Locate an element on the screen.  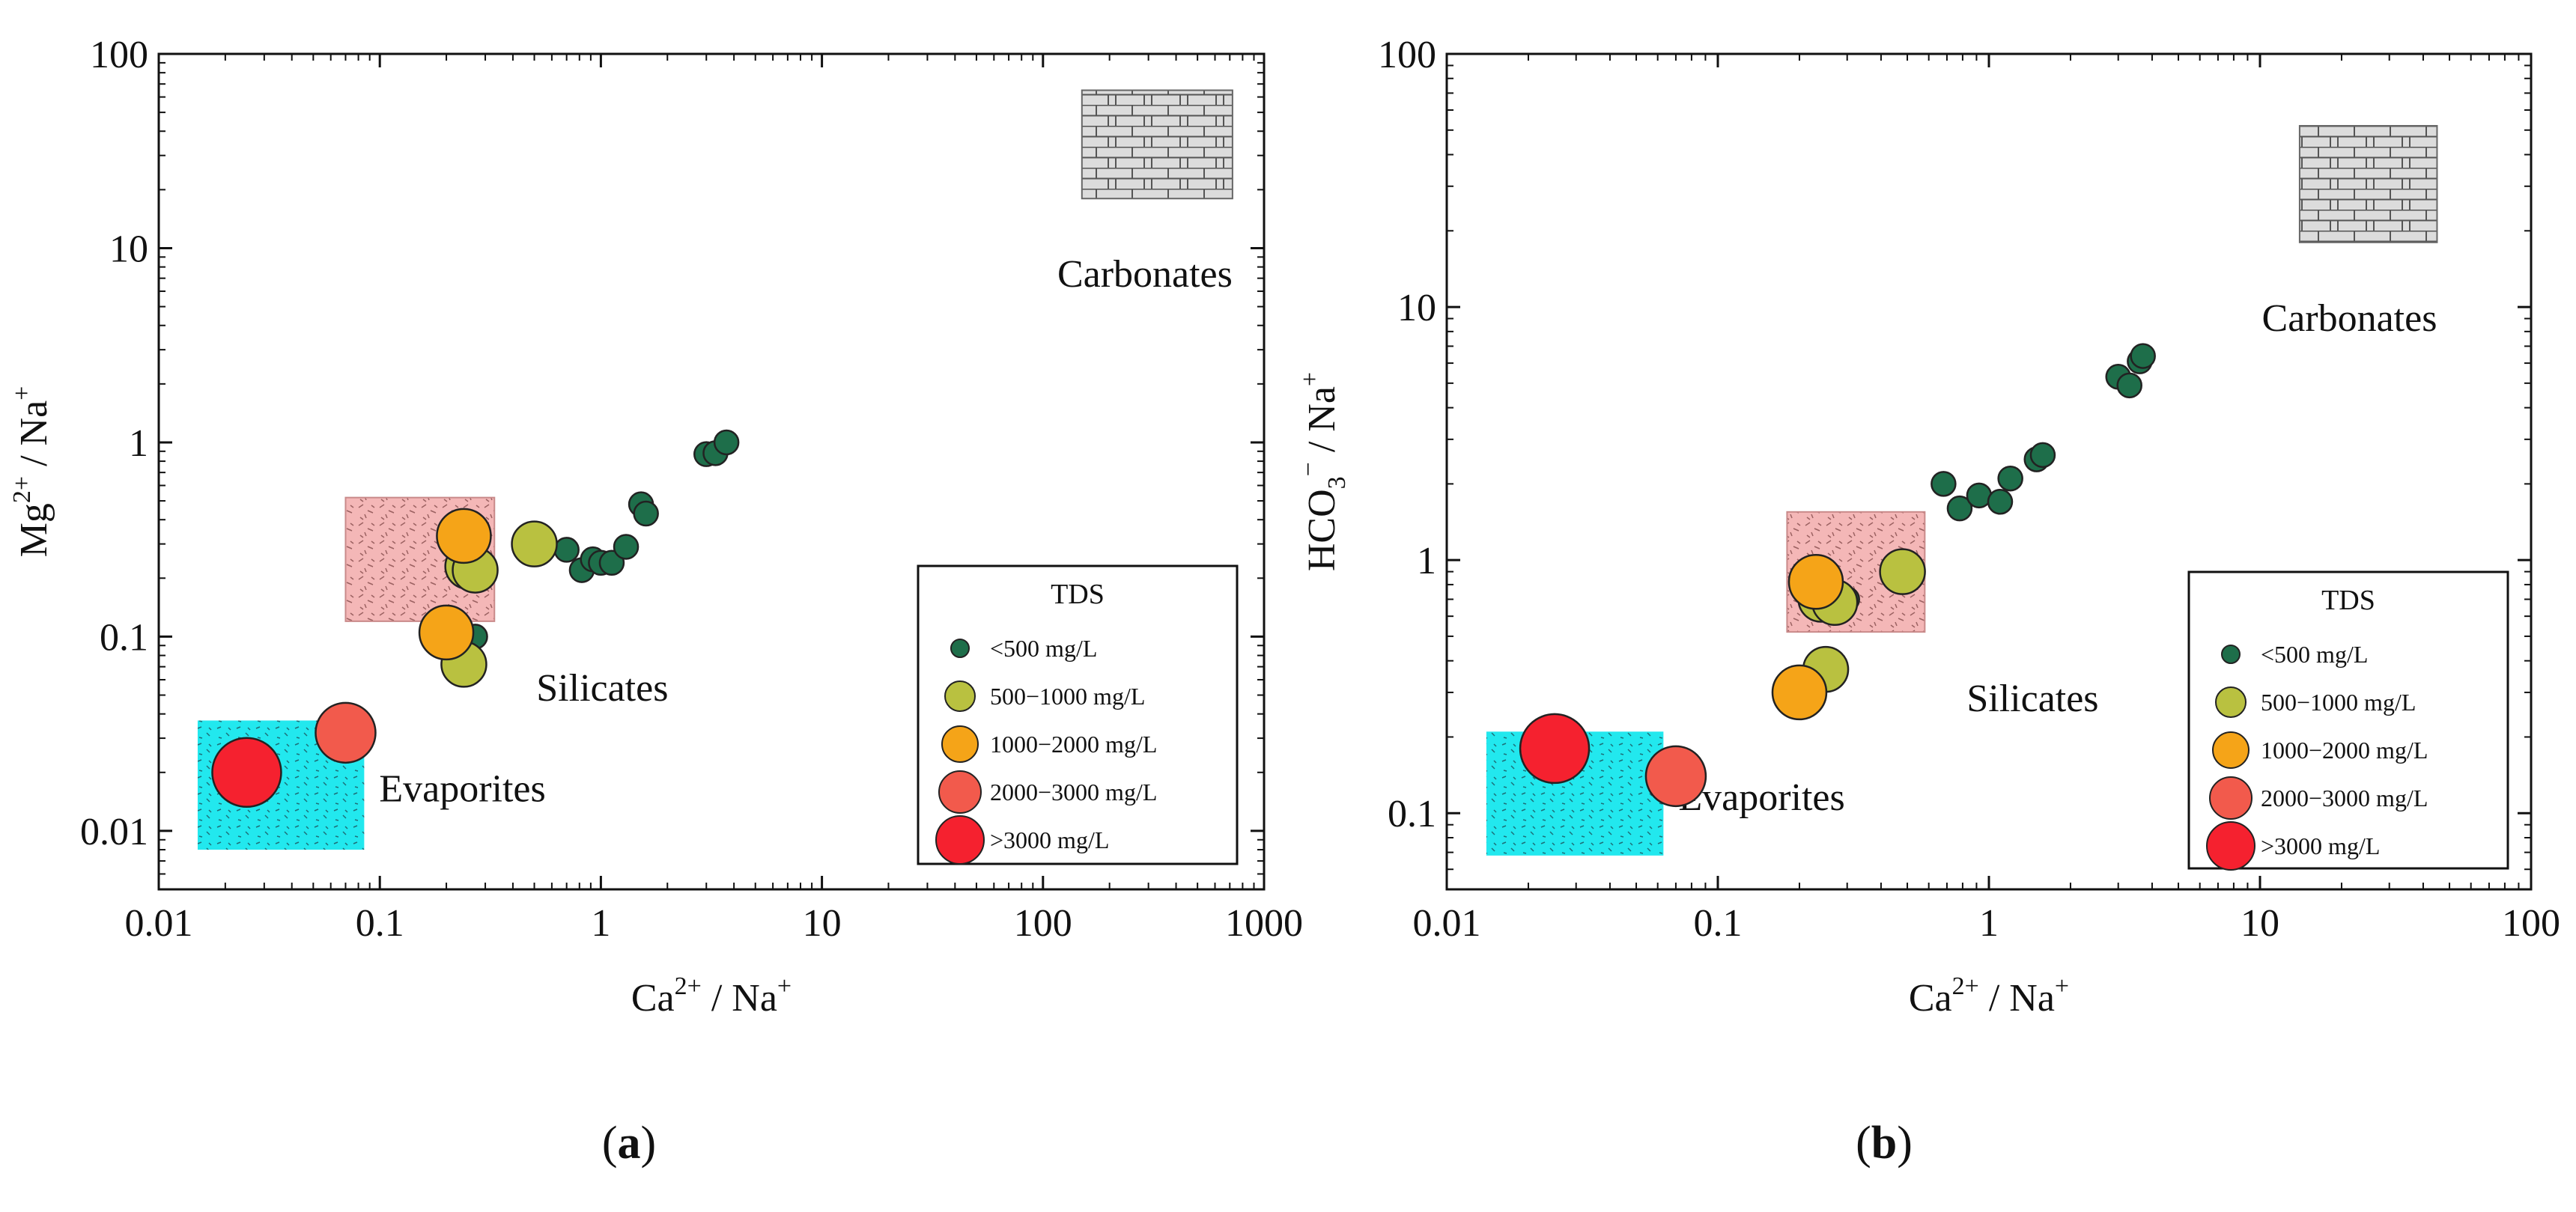
panel-caption: (a) is located at coordinates (629, 1143).